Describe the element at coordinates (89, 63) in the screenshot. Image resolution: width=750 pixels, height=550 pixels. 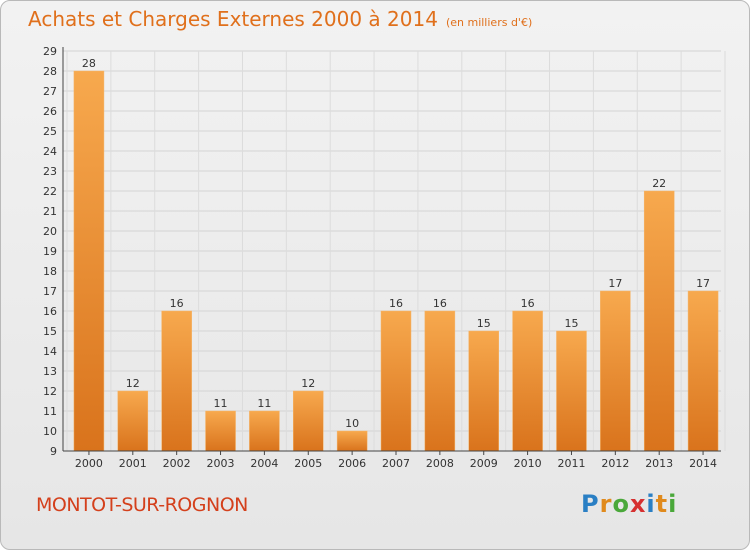
I see `bar-value-label: 28` at that location.